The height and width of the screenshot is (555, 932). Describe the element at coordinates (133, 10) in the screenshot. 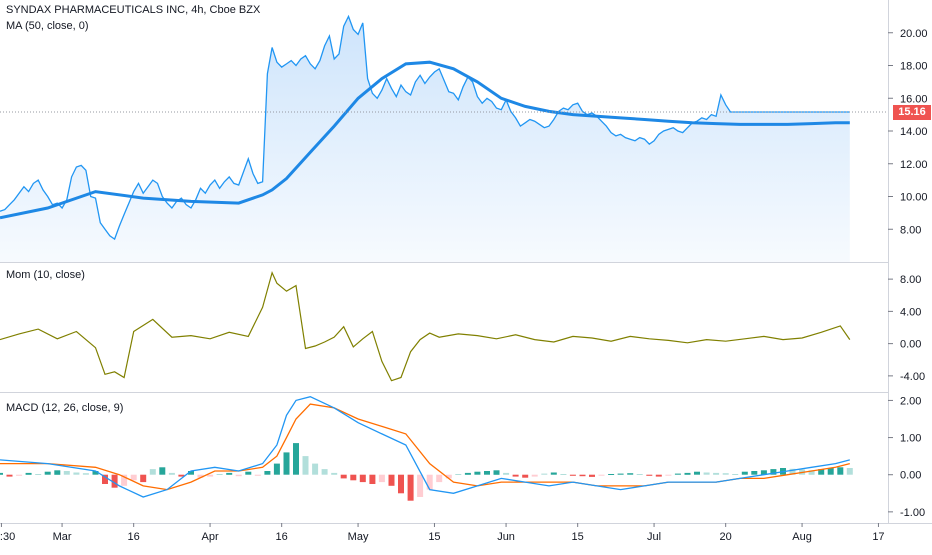

I see `chart-title: SYNDAX PHARMACEUTICALS INC, 4h, Cboe BZX` at that location.